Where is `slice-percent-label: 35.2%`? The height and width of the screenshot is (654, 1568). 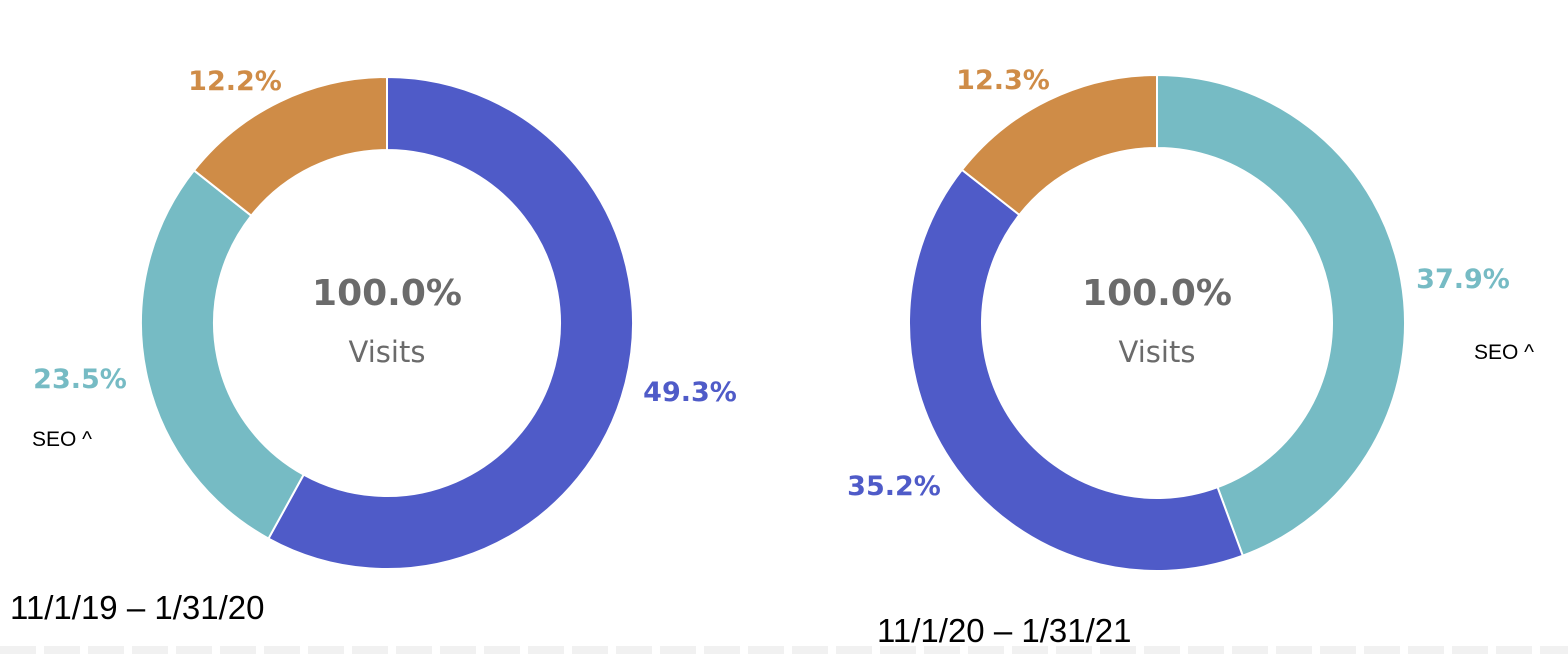
slice-percent-label: 35.2% is located at coordinates (894, 486).